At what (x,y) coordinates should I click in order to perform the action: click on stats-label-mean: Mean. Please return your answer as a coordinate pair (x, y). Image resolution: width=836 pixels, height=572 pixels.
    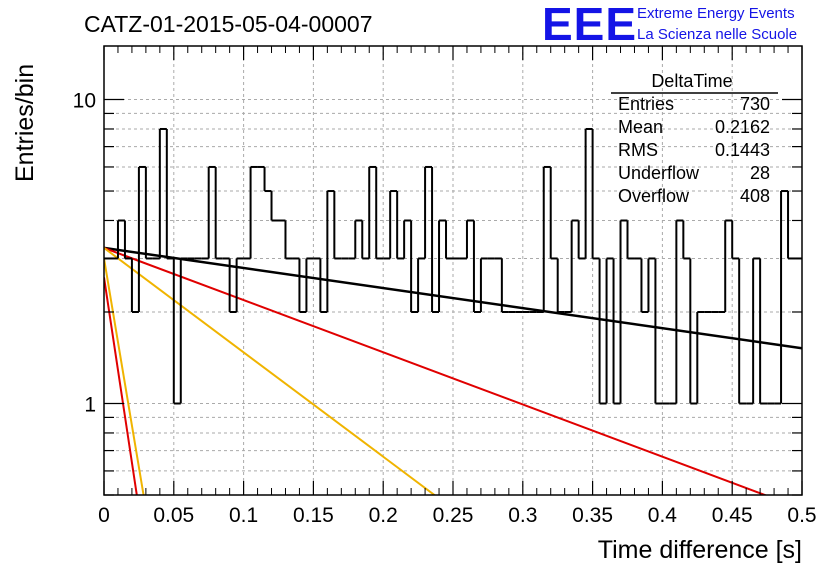
    Looking at the image, I should click on (640, 127).